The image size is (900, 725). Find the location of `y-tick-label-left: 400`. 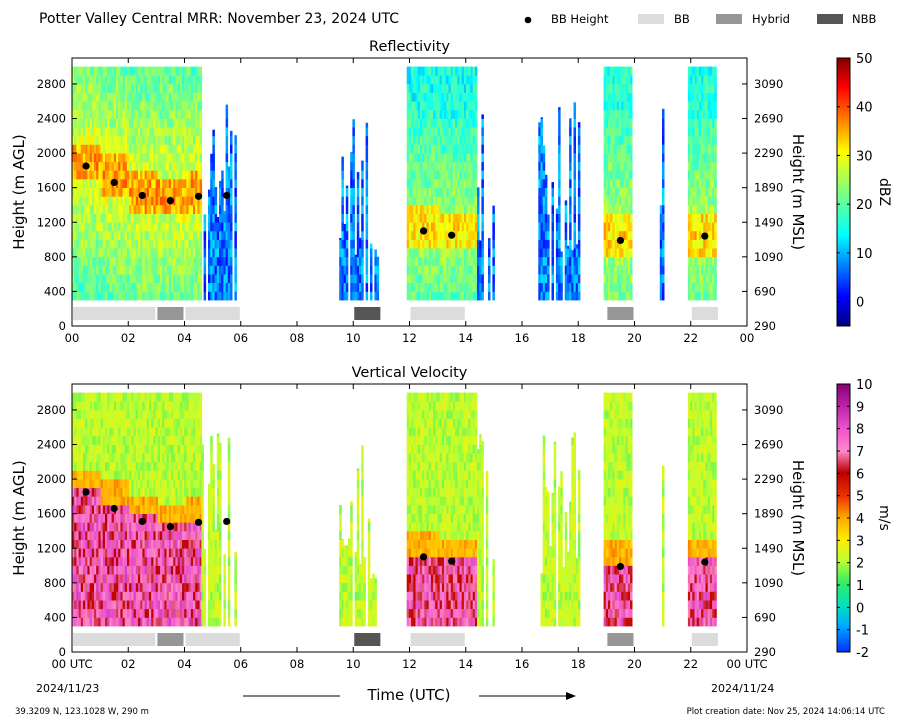

y-tick-label-left: 400 is located at coordinates (55, 291).